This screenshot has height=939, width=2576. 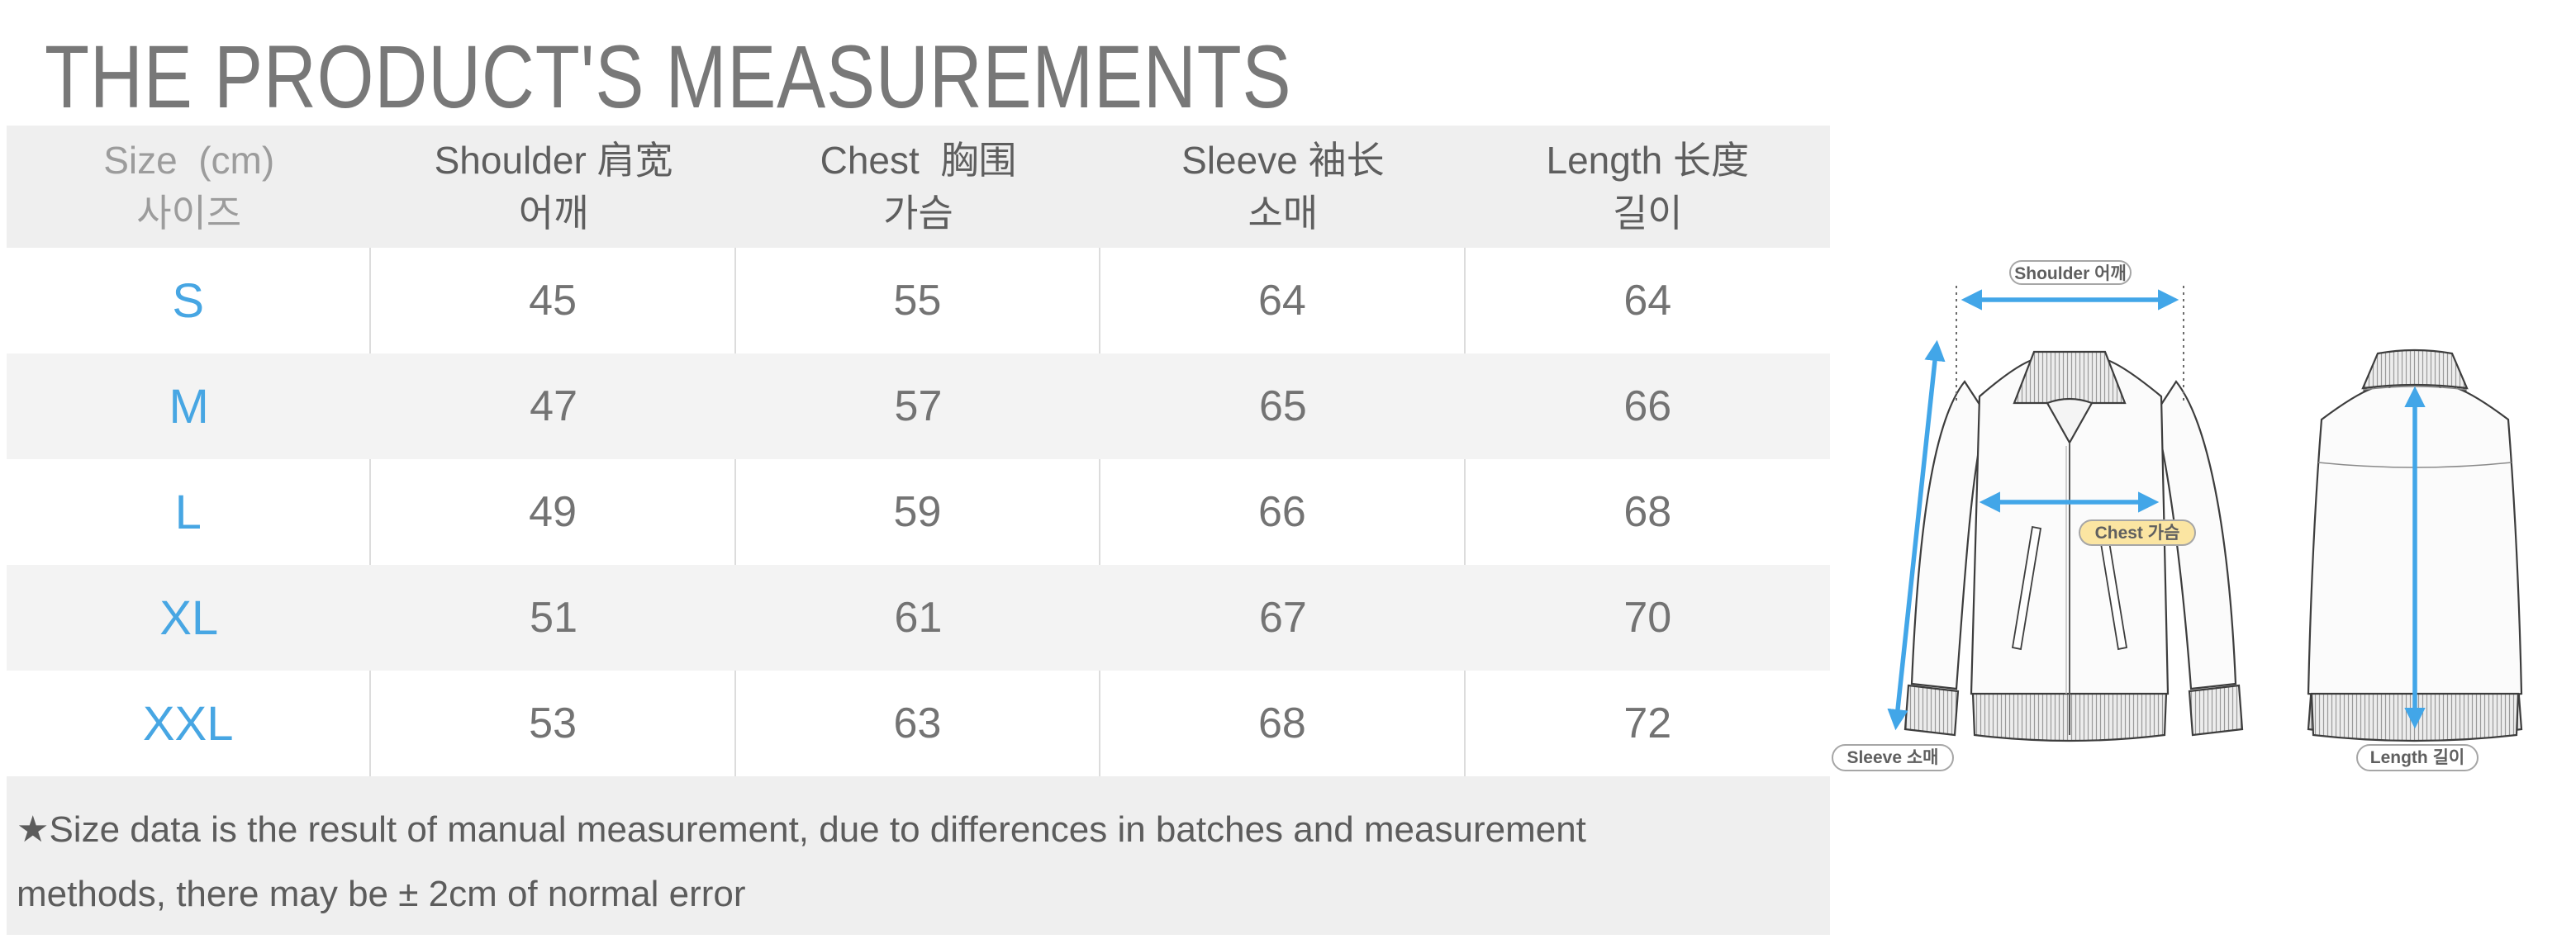 What do you see at coordinates (553, 214) in the screenshot?
I see `header-shoulder-label-korean: 어깨` at bounding box center [553, 214].